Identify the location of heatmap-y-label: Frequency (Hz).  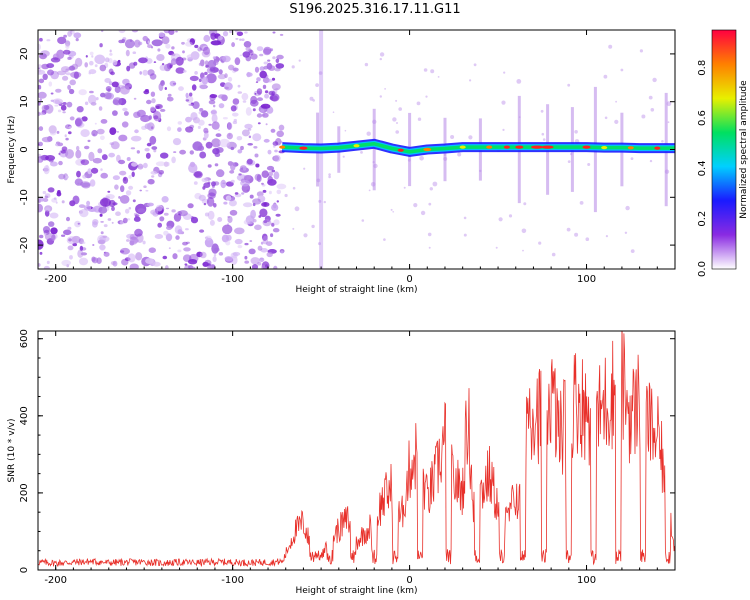
(12, 150).